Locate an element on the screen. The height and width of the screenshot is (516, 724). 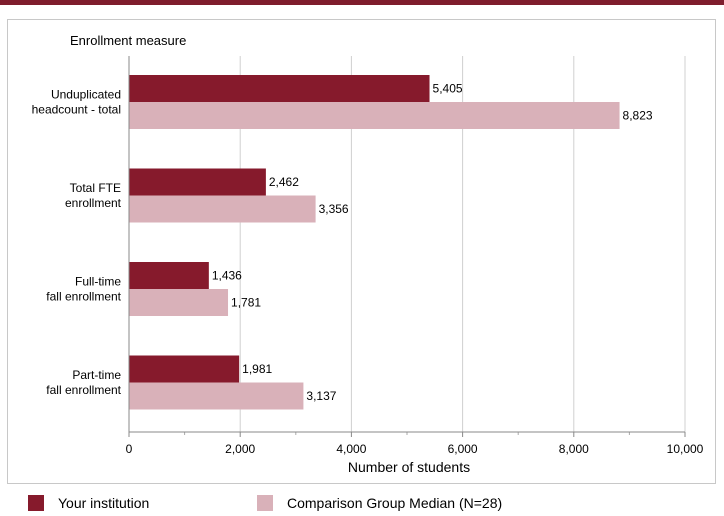
data-label: 5,405 is located at coordinates (448, 89).